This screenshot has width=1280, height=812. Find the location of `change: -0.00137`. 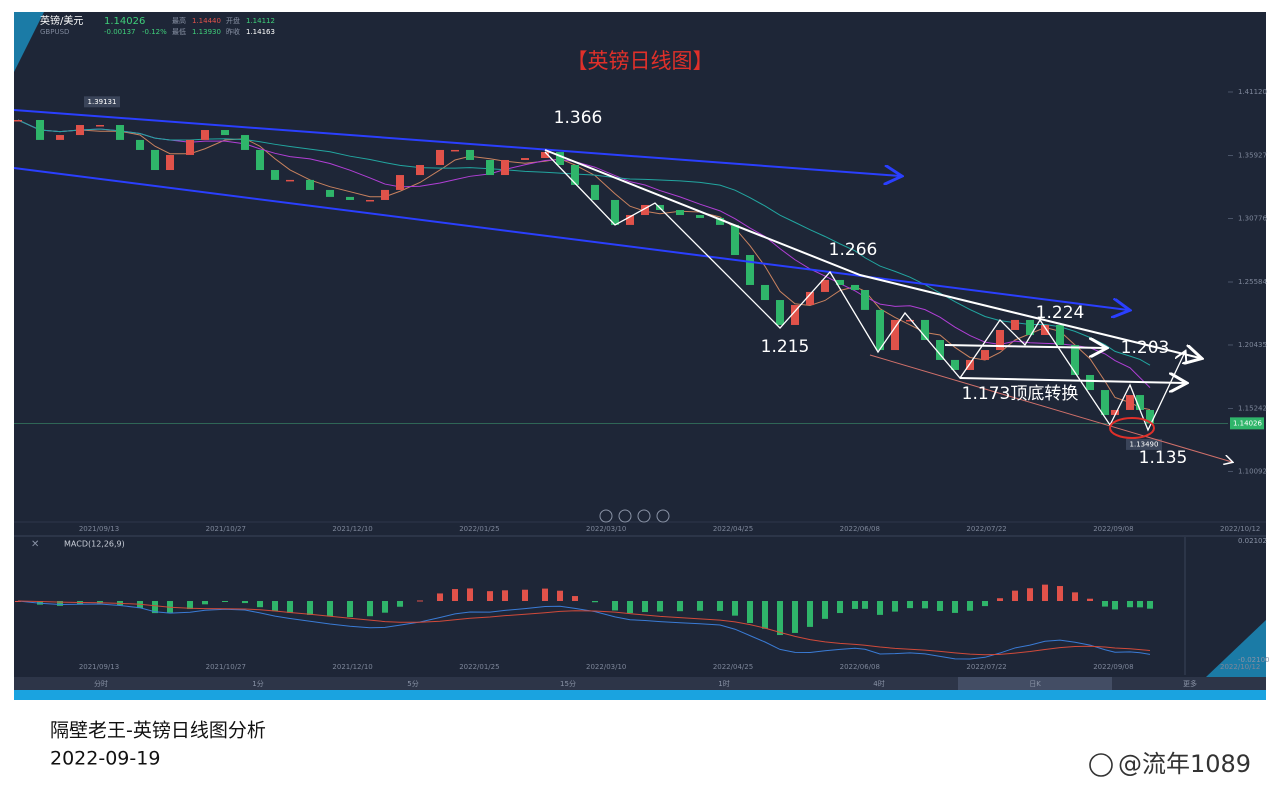

change: -0.00137 is located at coordinates (119, 32).